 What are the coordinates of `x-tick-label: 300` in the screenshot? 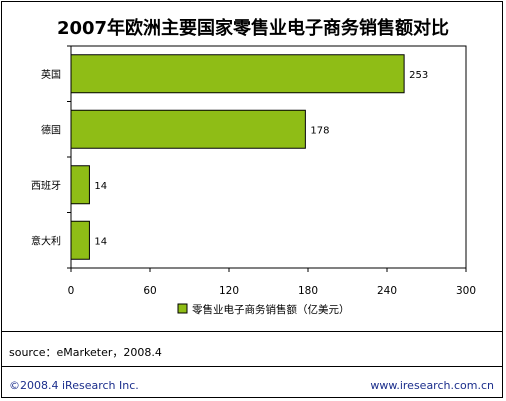 It's located at (466, 291).